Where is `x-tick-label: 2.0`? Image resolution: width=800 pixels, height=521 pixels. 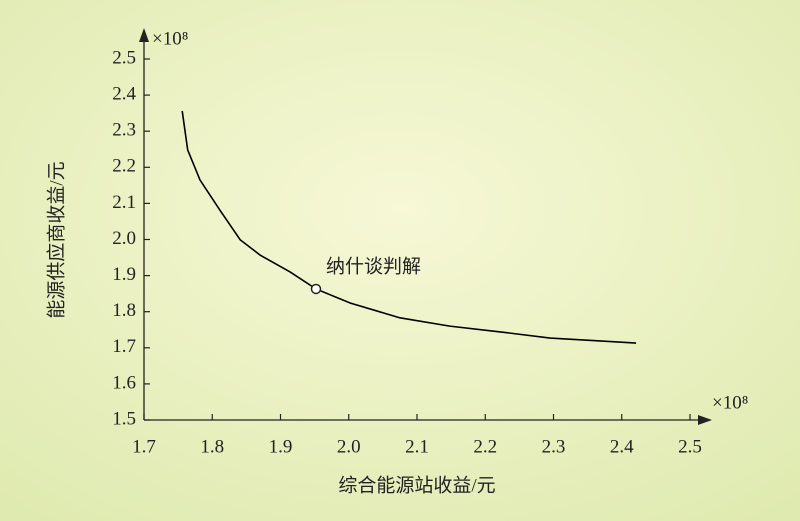
x-tick-label: 2.0 is located at coordinates (349, 446).